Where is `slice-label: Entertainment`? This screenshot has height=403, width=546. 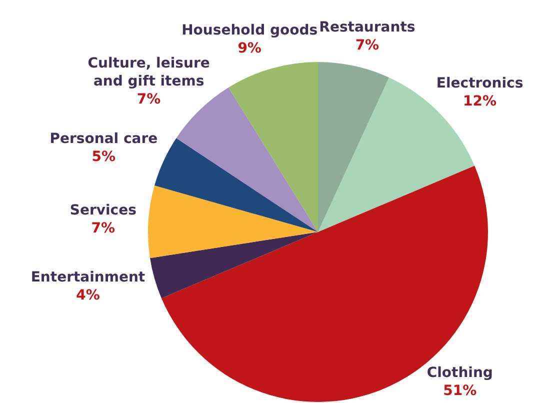 slice-label: Entertainment is located at coordinates (88, 277).